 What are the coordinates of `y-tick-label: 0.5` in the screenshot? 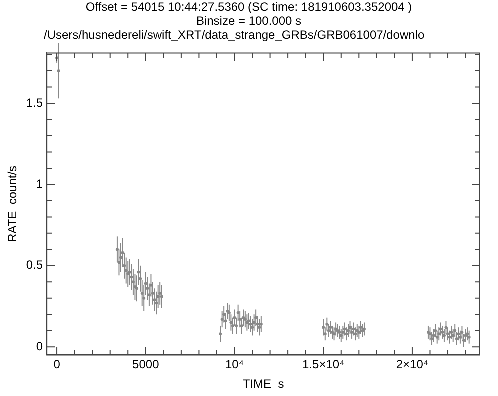 It's located at (35, 265).